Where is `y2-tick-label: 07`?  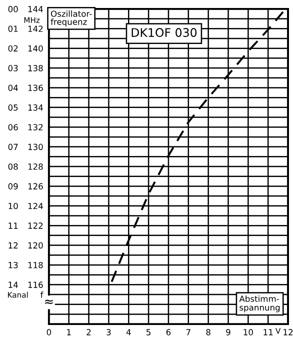 y2-tick-label: 07 is located at coordinates (13, 147).